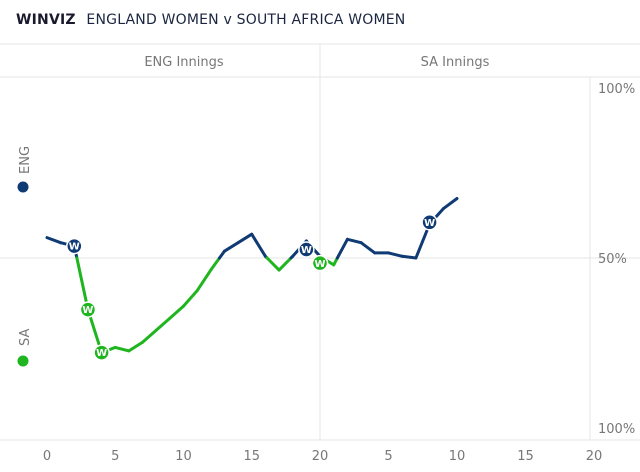  What do you see at coordinates (46, 20) in the screenshot?
I see `brand-label: WINVIZ` at bounding box center [46, 20].